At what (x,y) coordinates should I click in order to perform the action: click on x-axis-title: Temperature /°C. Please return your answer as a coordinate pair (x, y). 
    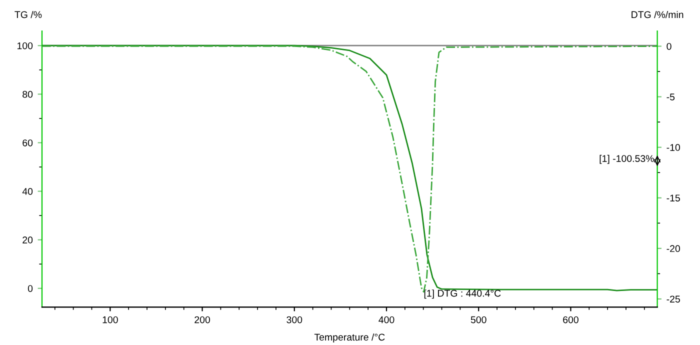
    Looking at the image, I should click on (349, 338).